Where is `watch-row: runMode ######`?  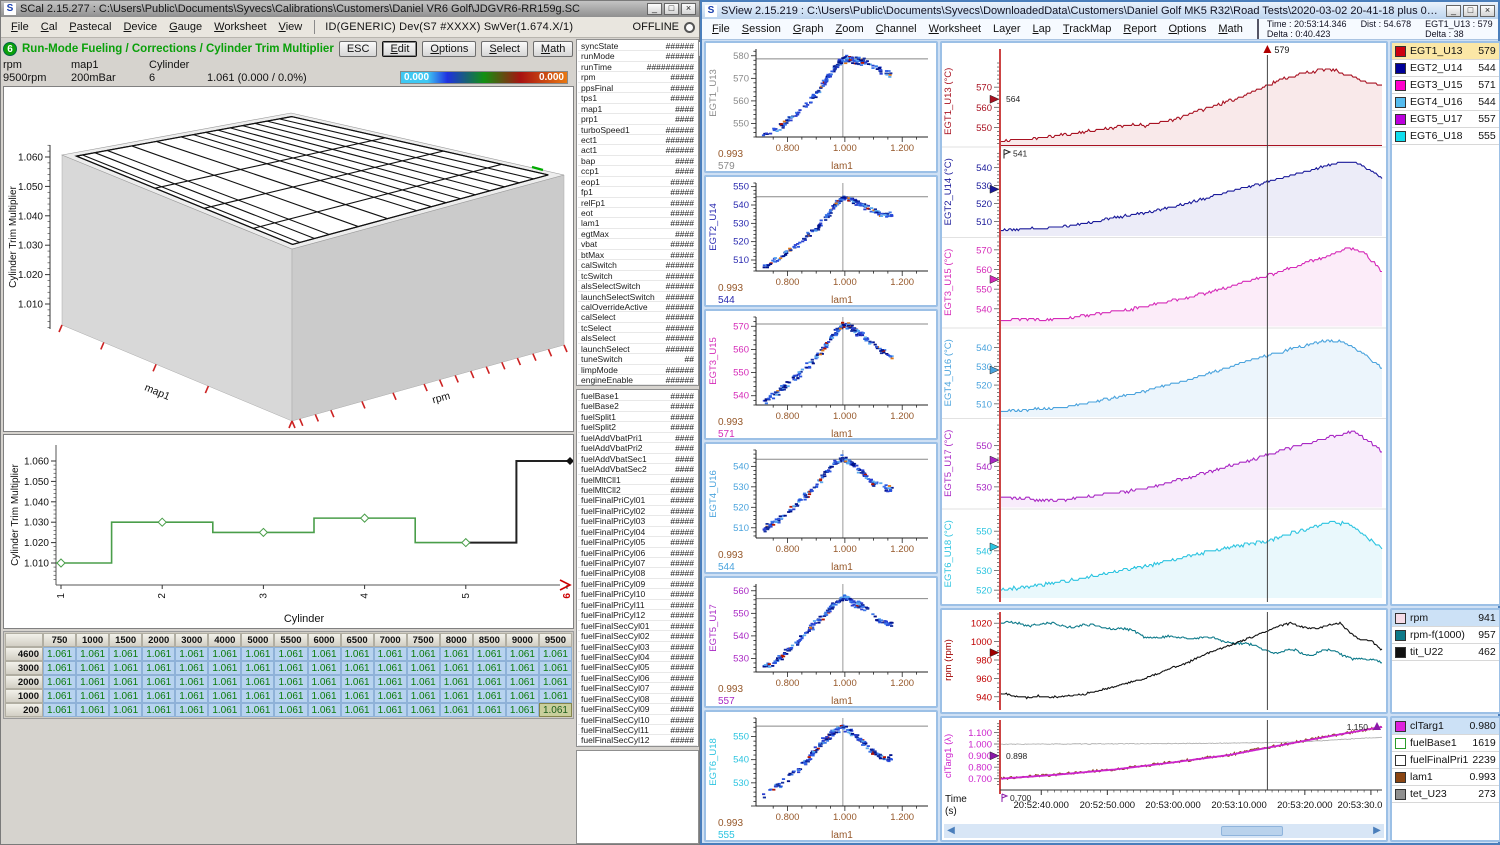
watch-row: runMode ###### is located at coordinates (637, 56).